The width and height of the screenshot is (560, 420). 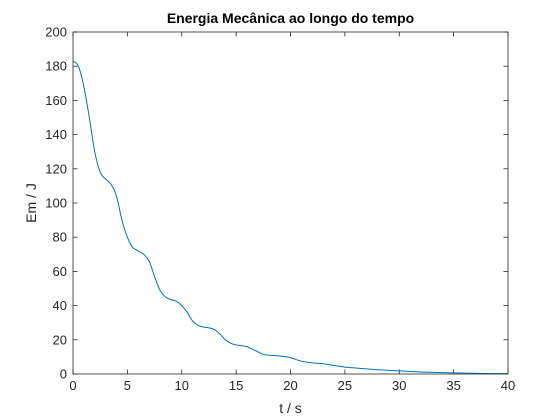 I want to click on y-tick-label: 100, so click(x=56, y=203).